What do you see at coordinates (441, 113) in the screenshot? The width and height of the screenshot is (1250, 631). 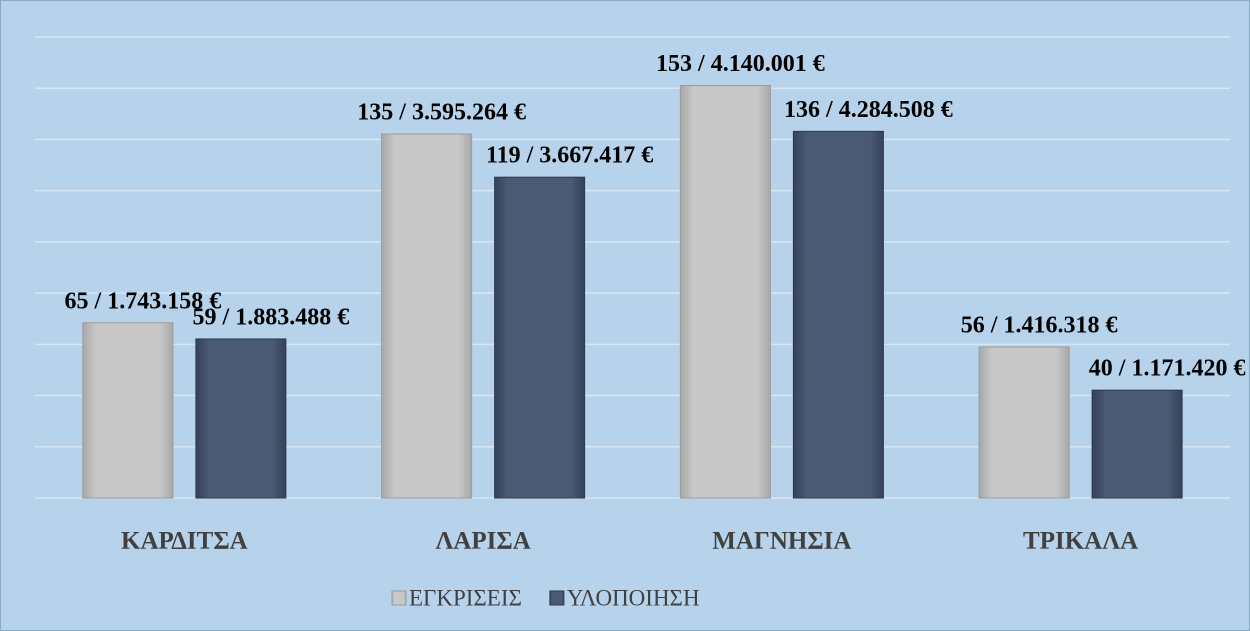 I see `data-label: 135 / 3.595.264 €` at bounding box center [441, 113].